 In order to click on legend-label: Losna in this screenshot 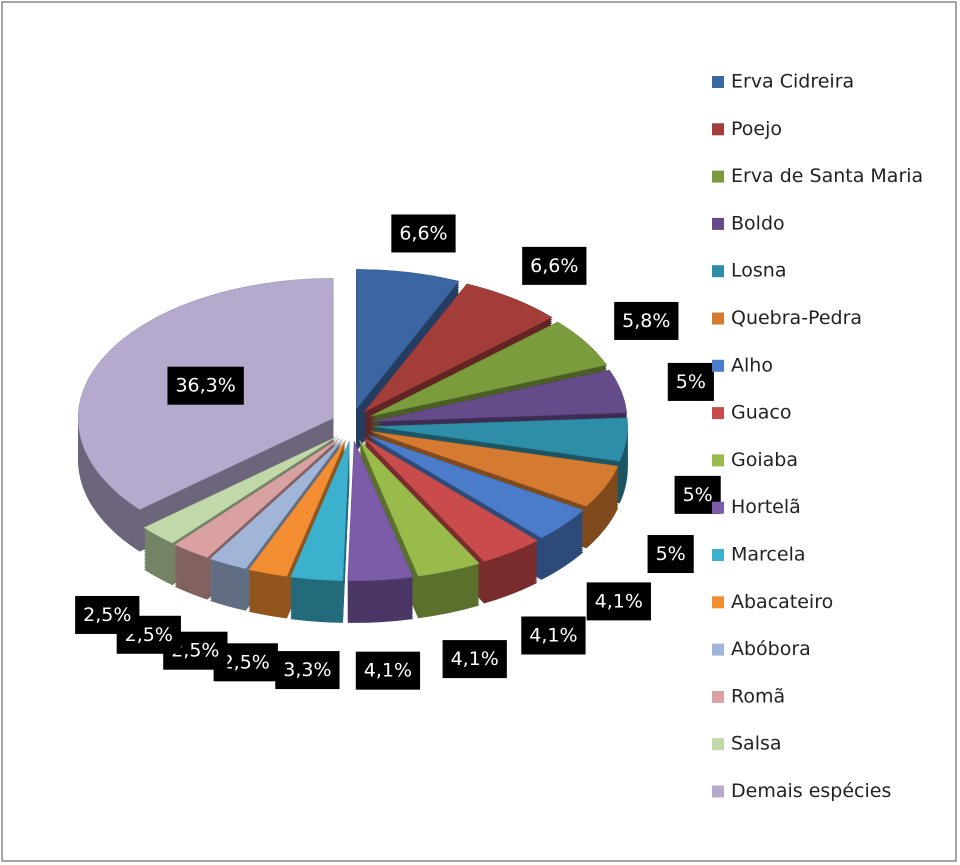, I will do `click(758, 271)`.